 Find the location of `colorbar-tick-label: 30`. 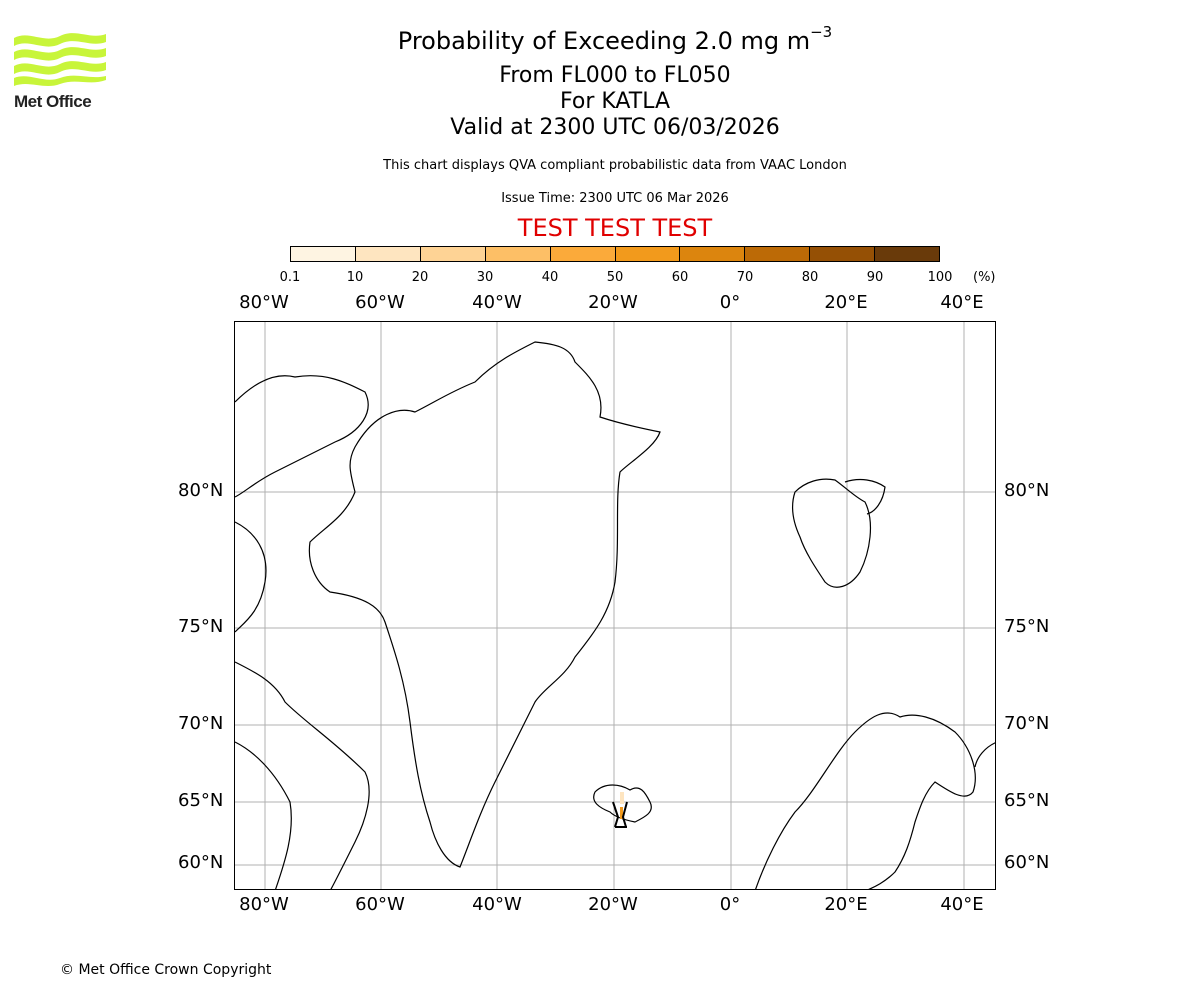

colorbar-tick-label: 30 is located at coordinates (485, 277).